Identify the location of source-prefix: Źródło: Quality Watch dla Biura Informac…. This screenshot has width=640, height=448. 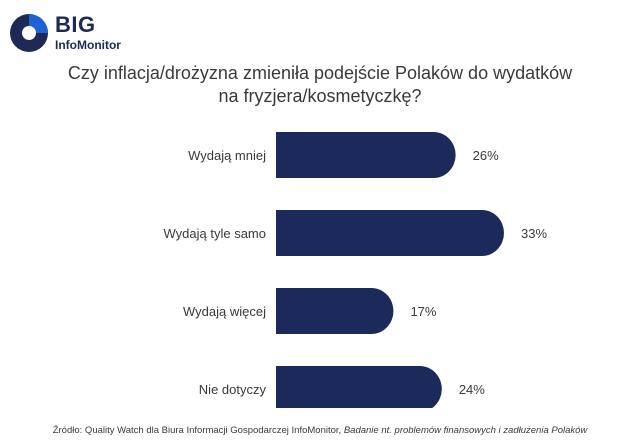
(198, 430).